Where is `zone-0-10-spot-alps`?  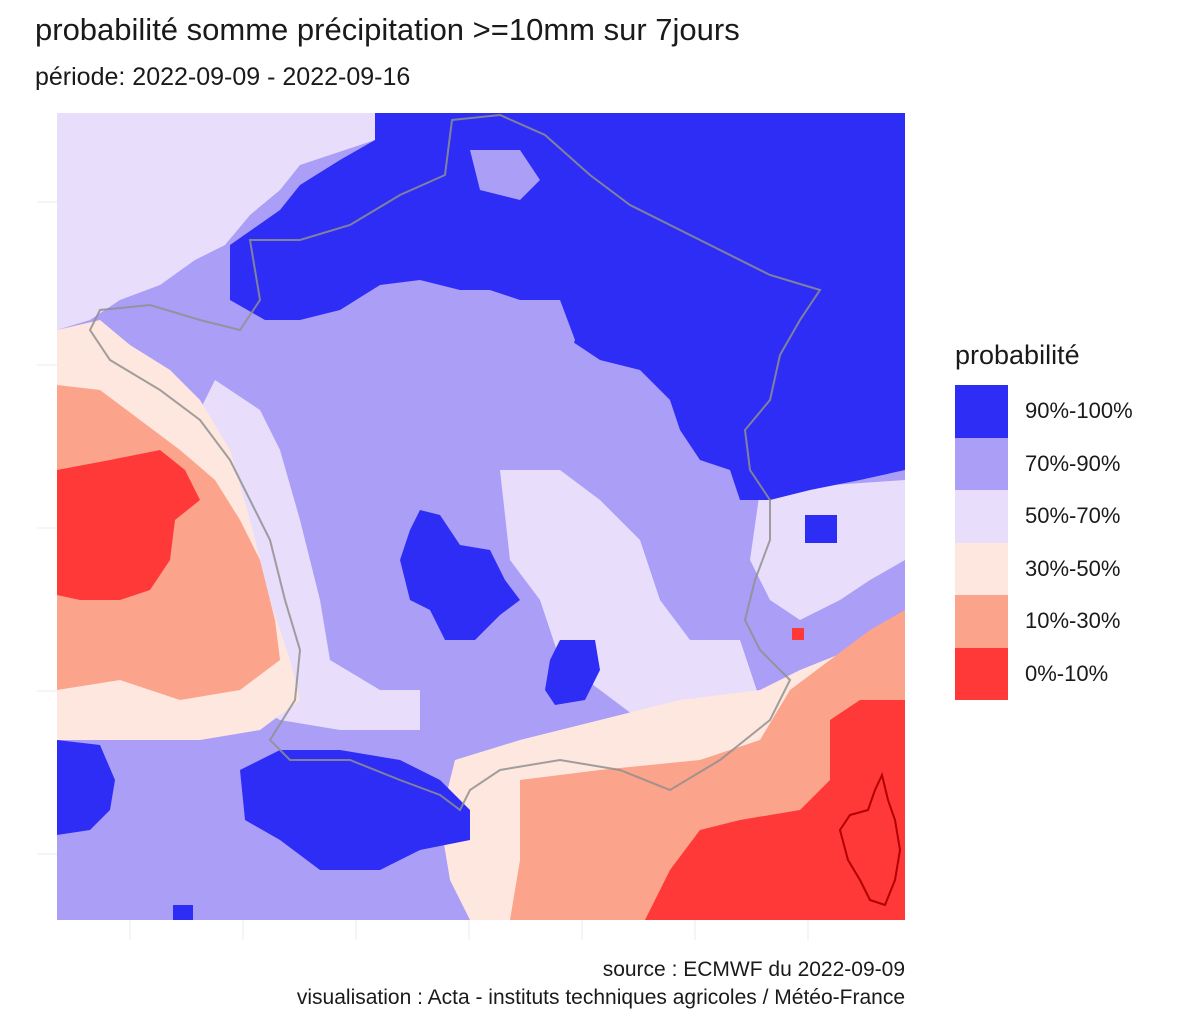 zone-0-10-spot-alps is located at coordinates (798, 634).